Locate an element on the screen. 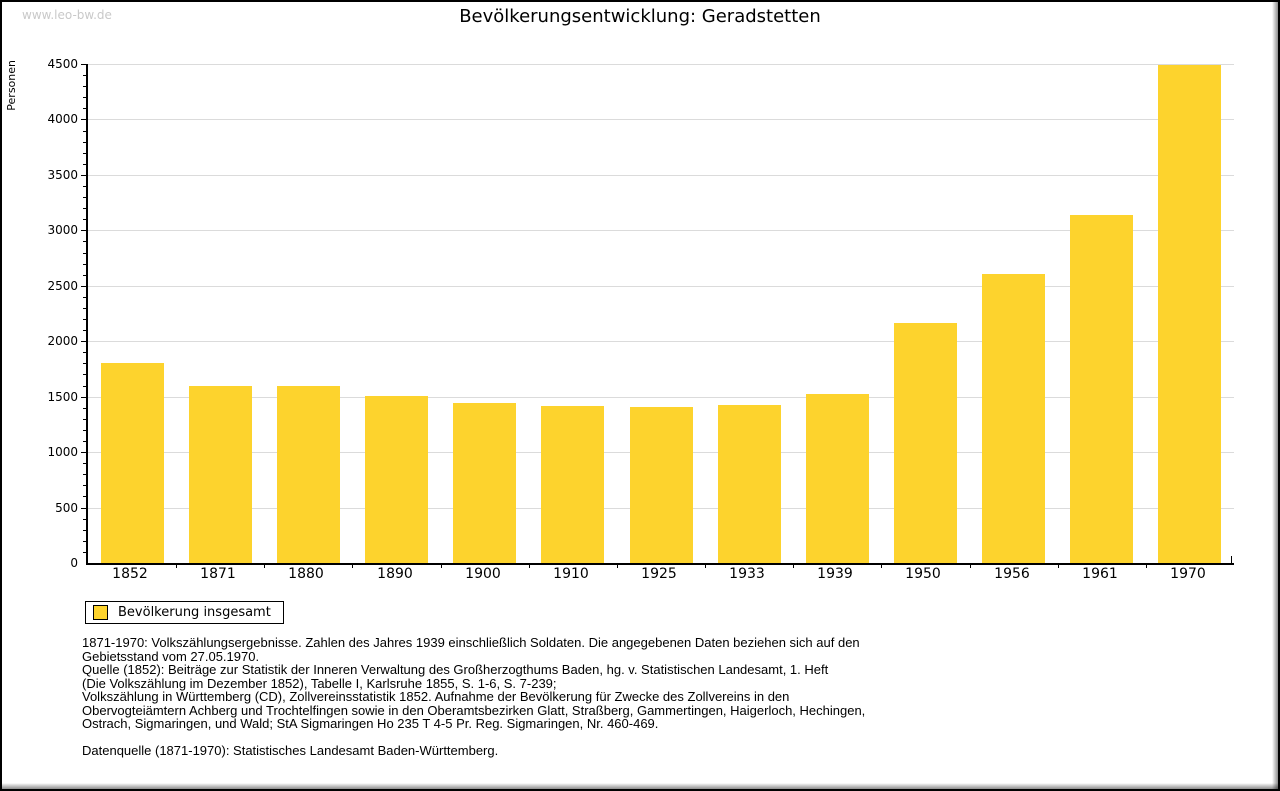 Image resolution: width=1280 pixels, height=791 pixels. y-axis-tick-label: 4000 is located at coordinates (62, 119).